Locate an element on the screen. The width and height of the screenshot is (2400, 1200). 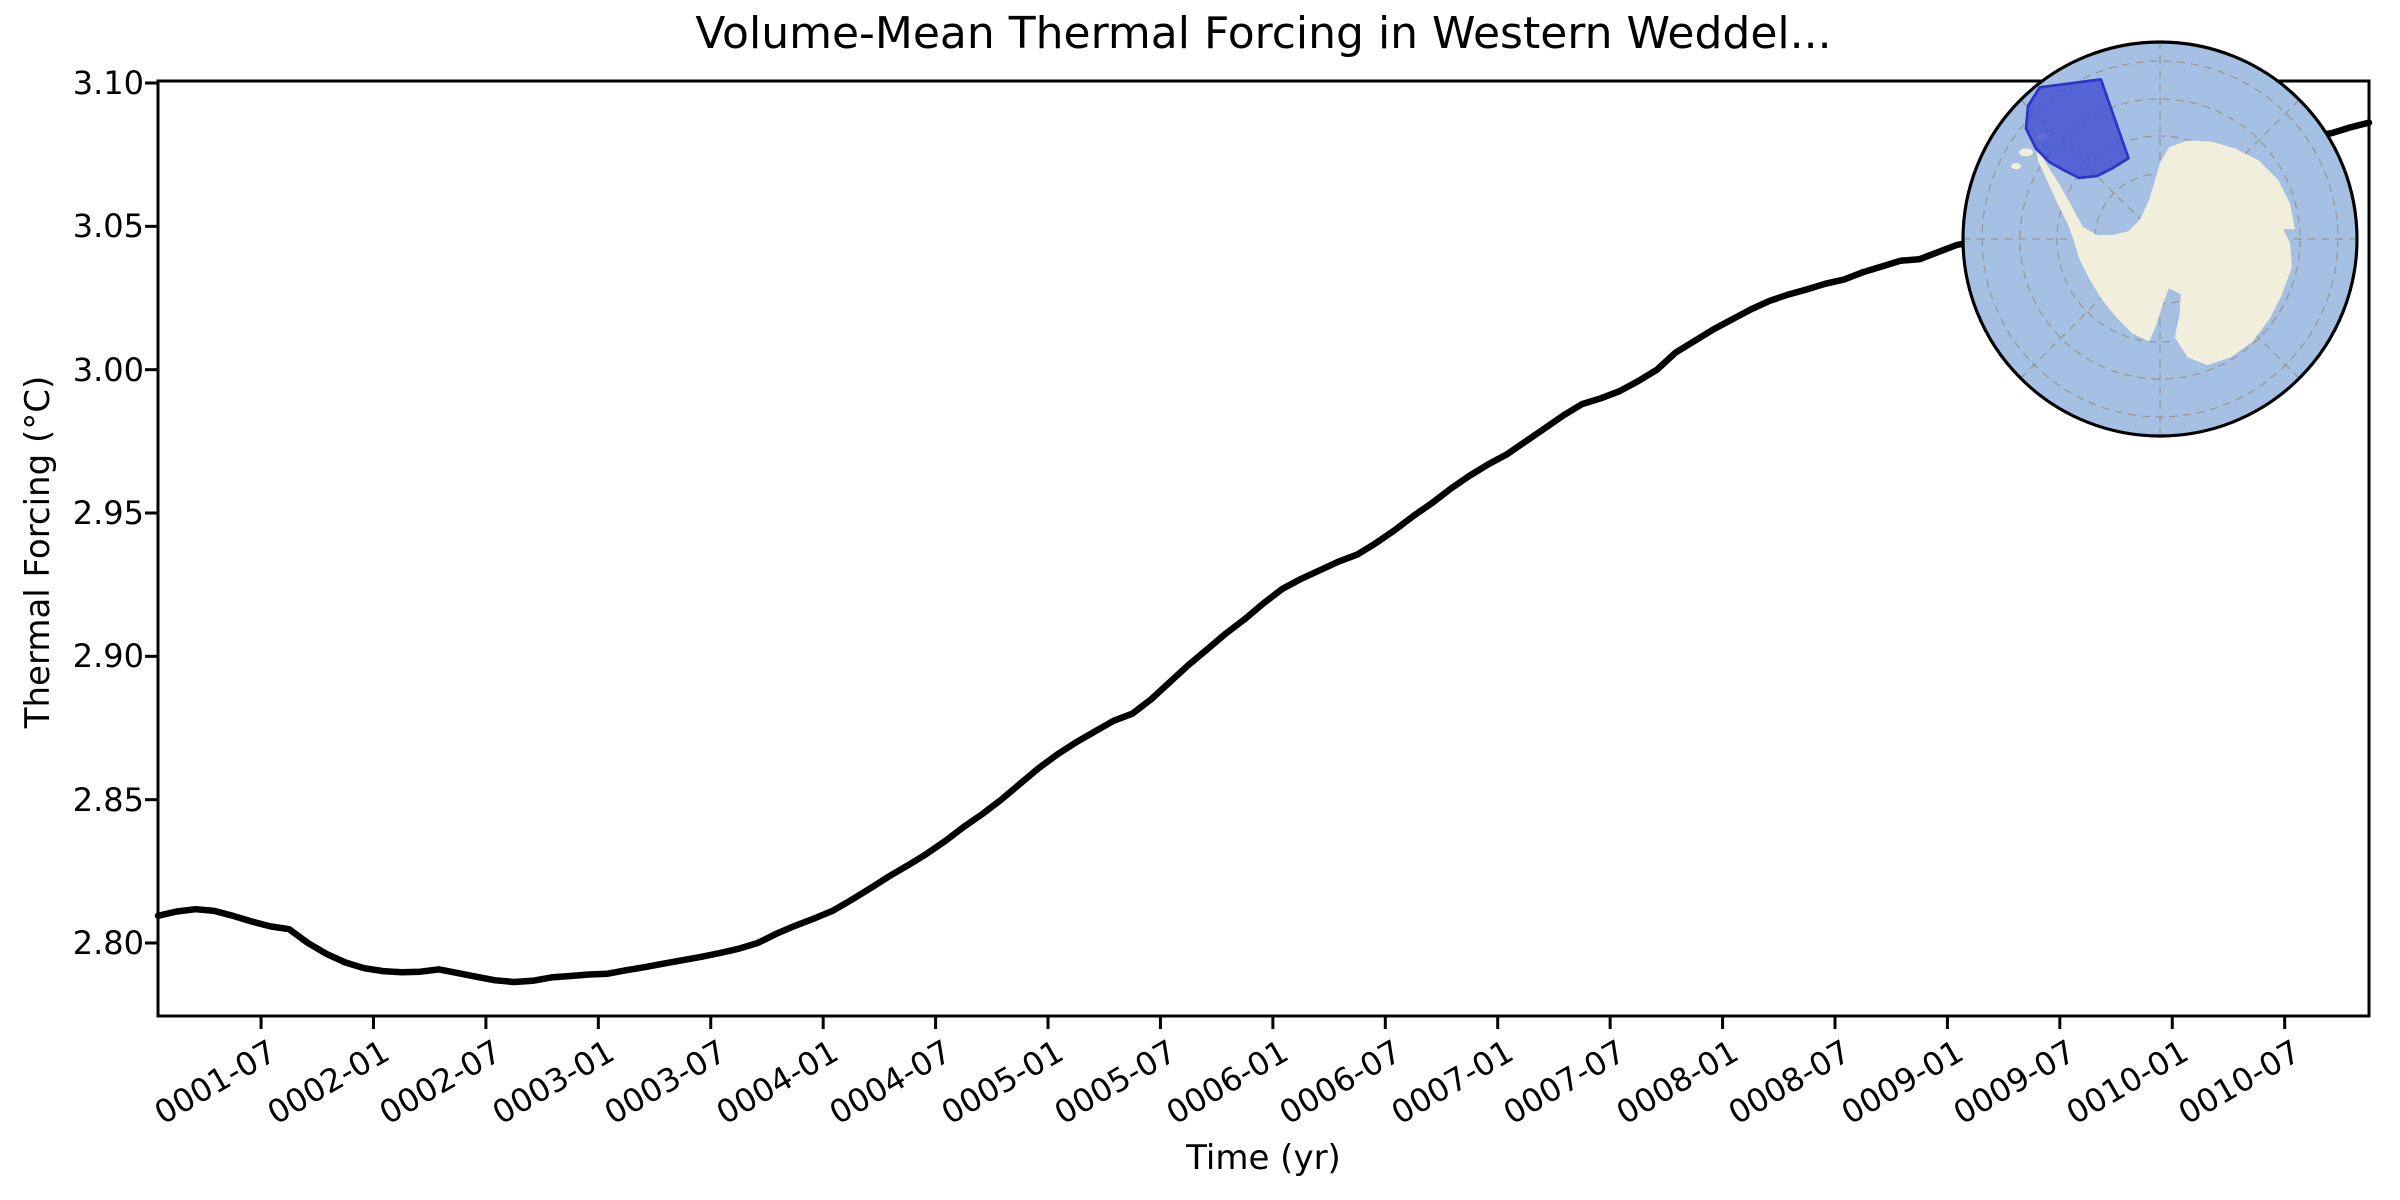
inset-clipped is located at coordinates (2160, 239).